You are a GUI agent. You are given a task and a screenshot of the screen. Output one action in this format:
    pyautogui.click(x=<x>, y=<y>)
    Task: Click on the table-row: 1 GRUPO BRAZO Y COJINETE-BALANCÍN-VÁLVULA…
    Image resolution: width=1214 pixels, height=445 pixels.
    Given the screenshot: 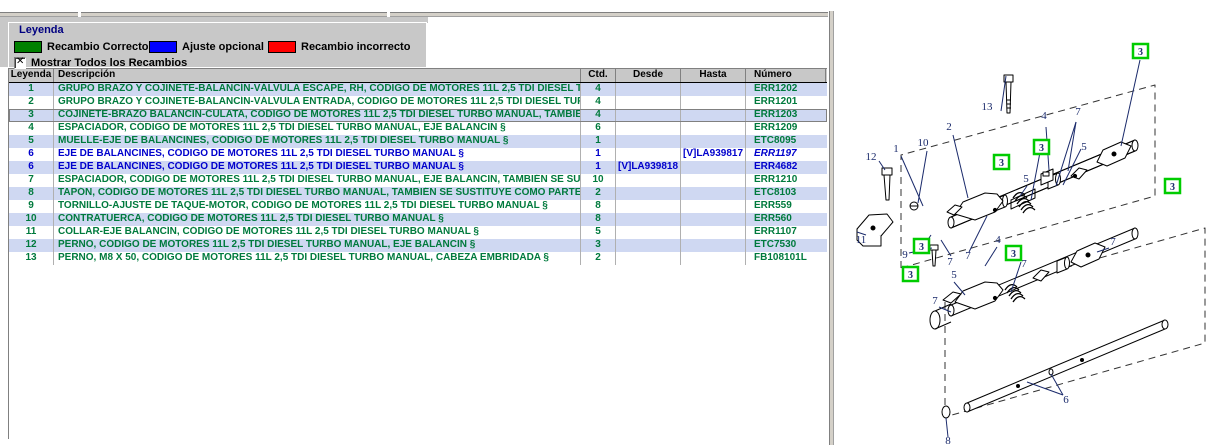 What is the action you would take?
    pyautogui.click(x=418, y=89)
    